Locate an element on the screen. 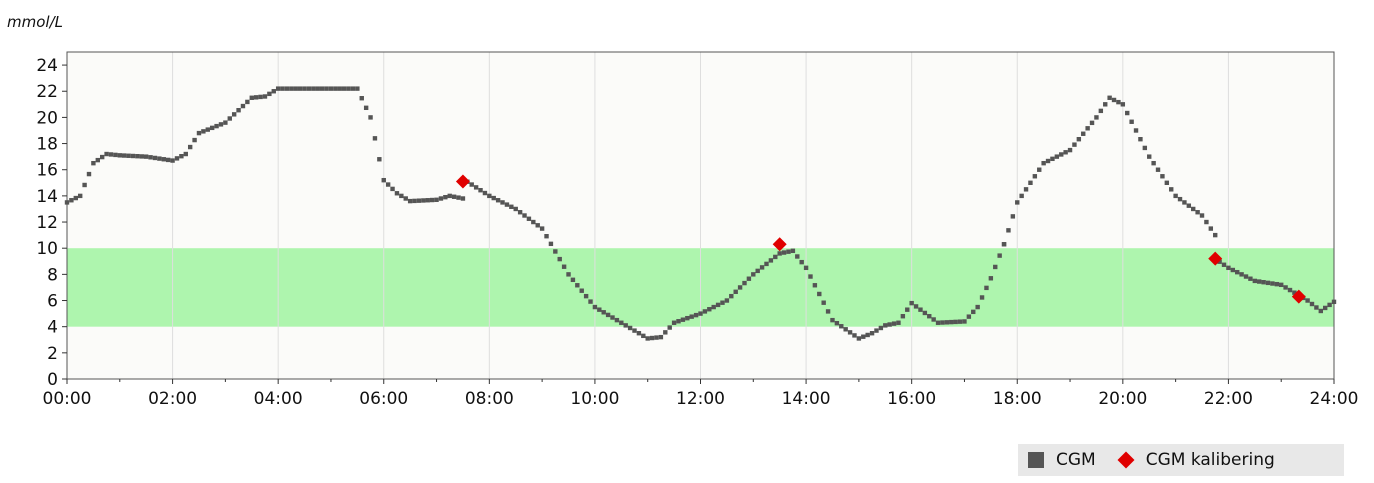  y-tick-label: 4 is located at coordinates (52, 328).